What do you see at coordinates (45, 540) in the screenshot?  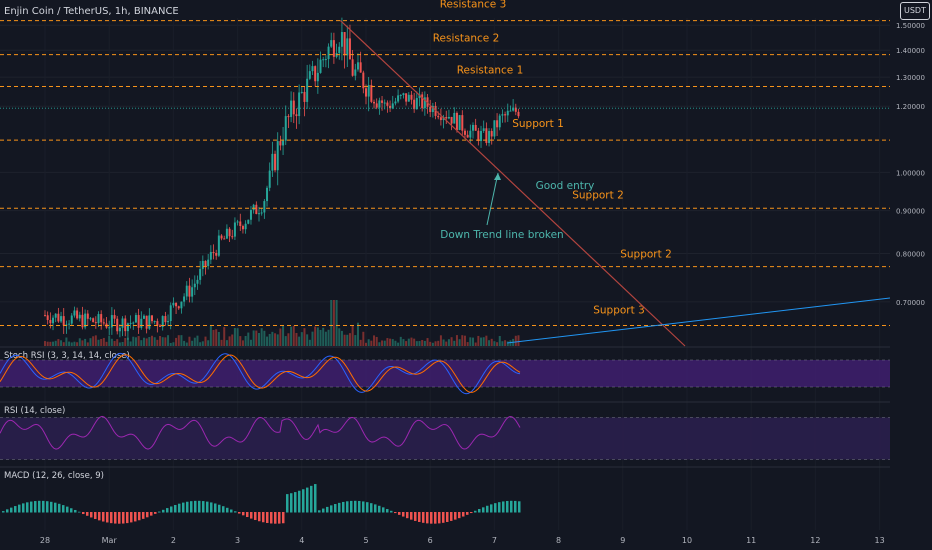 I see `time-tick-label: 28` at bounding box center [45, 540].